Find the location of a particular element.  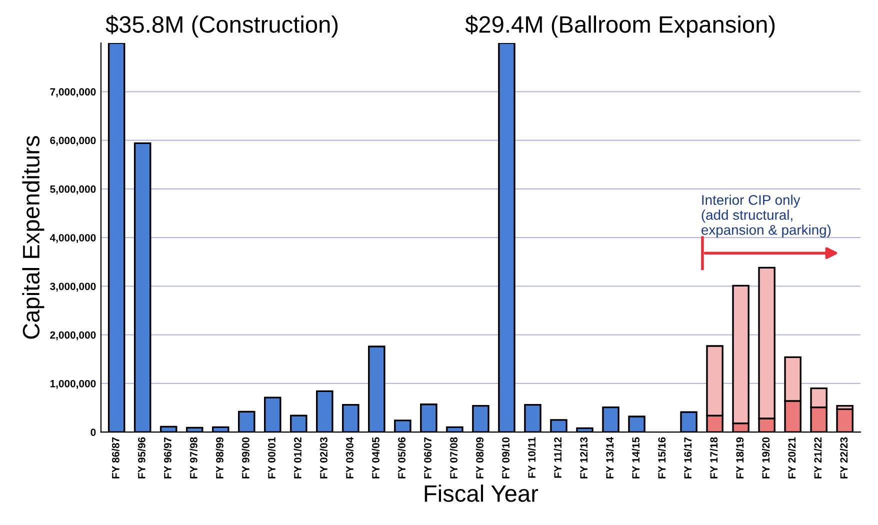

x-tick-label: FY 21/22 is located at coordinates (818, 457).